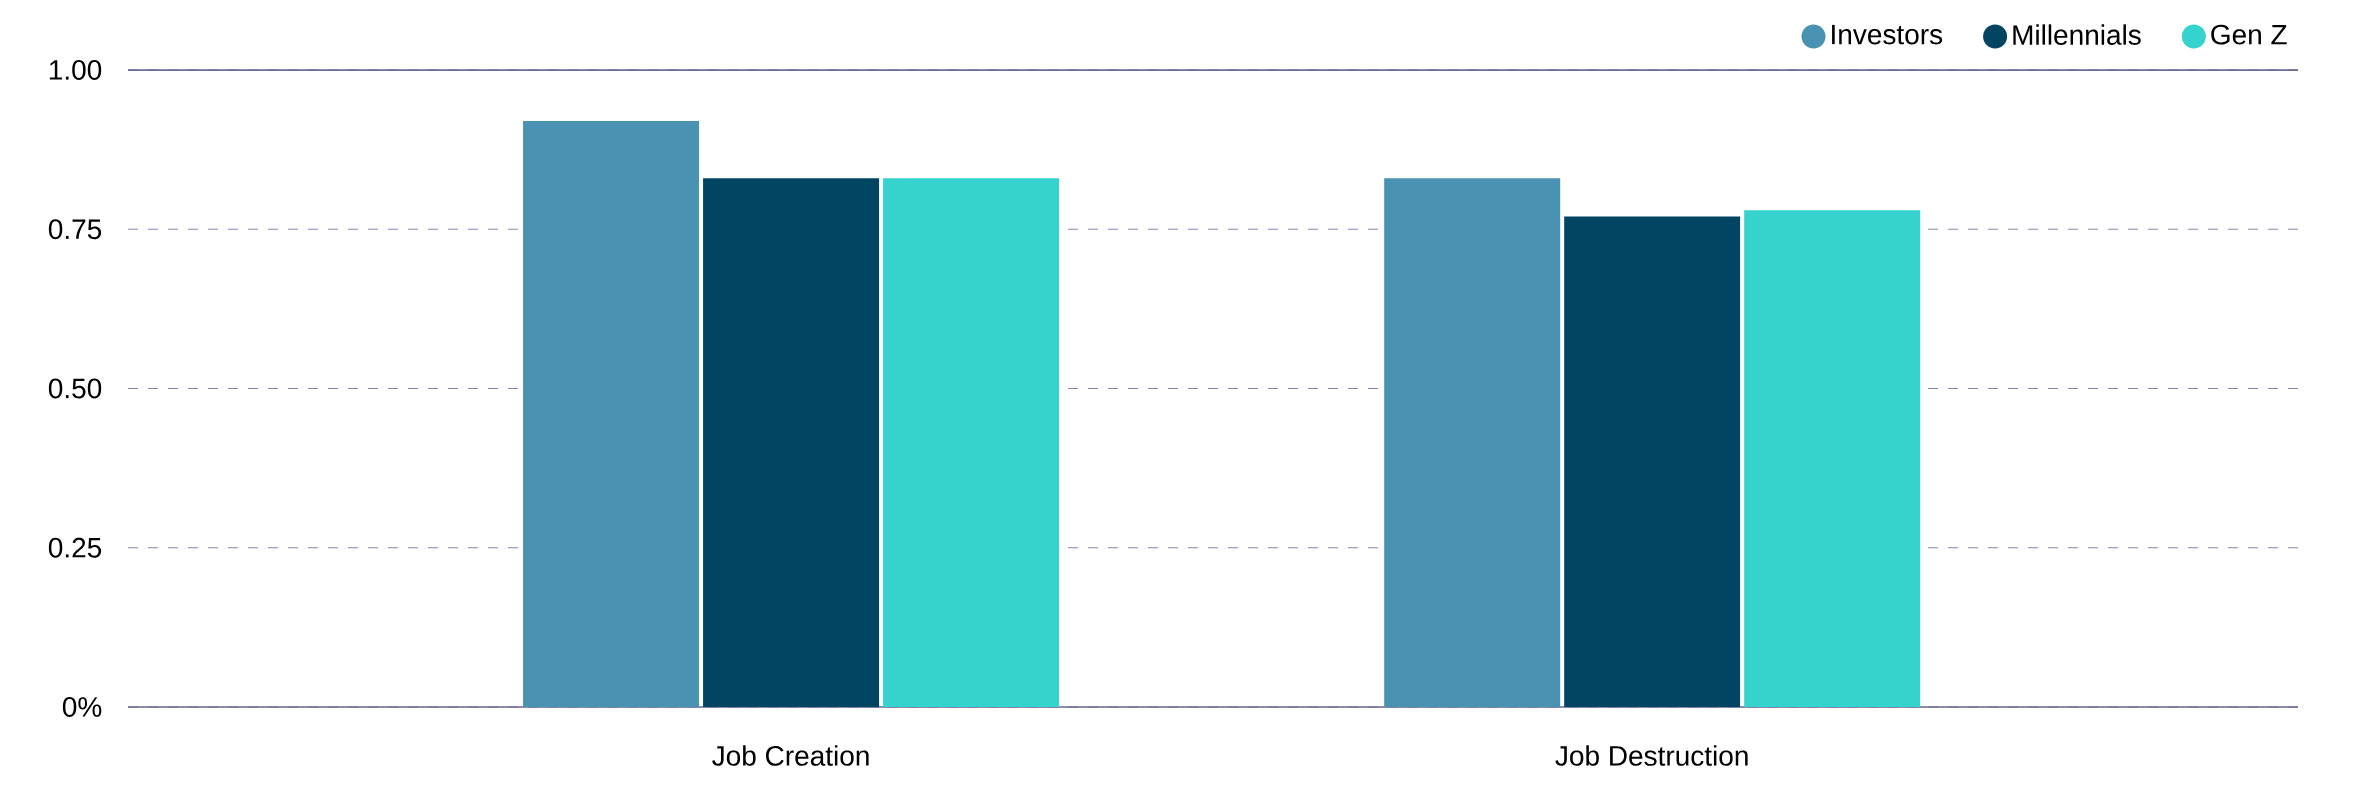 Image resolution: width=2356 pixels, height=790 pixels. Describe the element at coordinates (1651, 755) in the screenshot. I see `x-tick-label: Job Destruction` at that location.